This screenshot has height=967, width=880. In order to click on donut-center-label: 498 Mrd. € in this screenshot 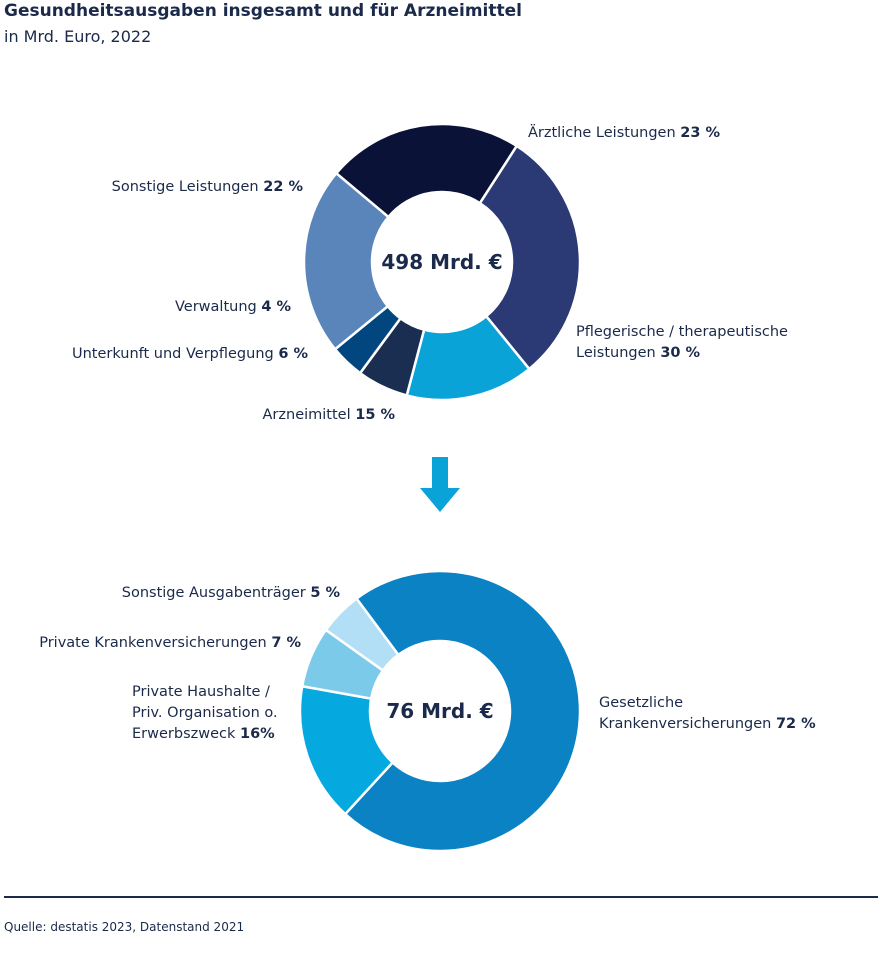, I will do `click(441, 262)`.